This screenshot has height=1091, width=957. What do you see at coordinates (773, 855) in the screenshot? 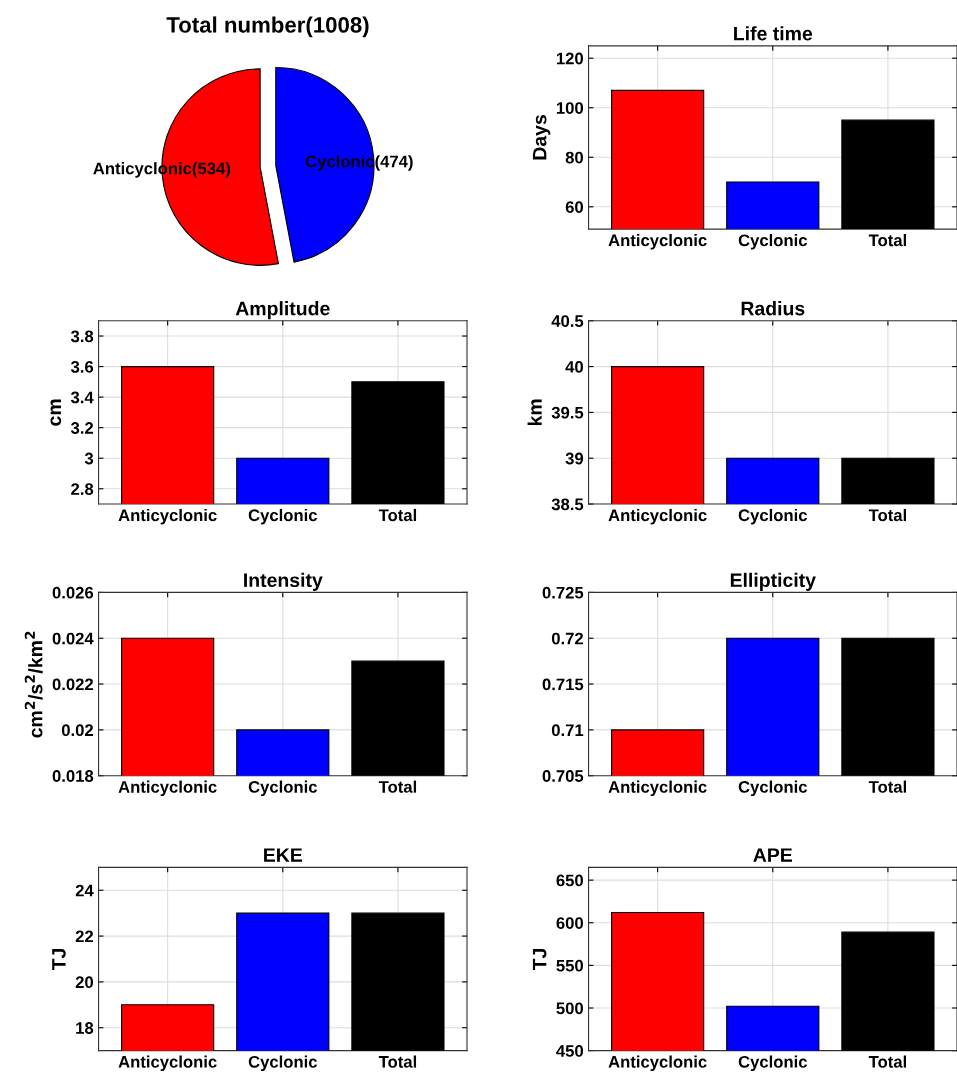
I see `chart-title: APE` at bounding box center [773, 855].